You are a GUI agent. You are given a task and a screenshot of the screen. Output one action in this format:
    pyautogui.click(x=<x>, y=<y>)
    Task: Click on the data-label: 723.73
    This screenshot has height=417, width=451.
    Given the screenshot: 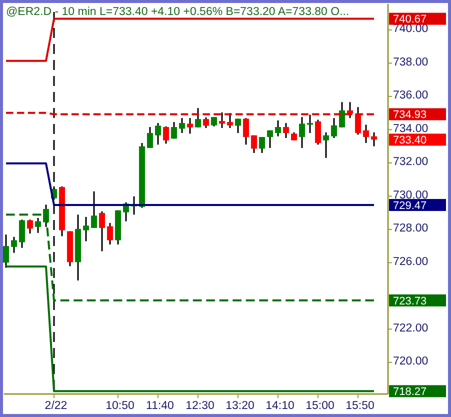 What is the action you would take?
    pyautogui.click(x=410, y=301)
    